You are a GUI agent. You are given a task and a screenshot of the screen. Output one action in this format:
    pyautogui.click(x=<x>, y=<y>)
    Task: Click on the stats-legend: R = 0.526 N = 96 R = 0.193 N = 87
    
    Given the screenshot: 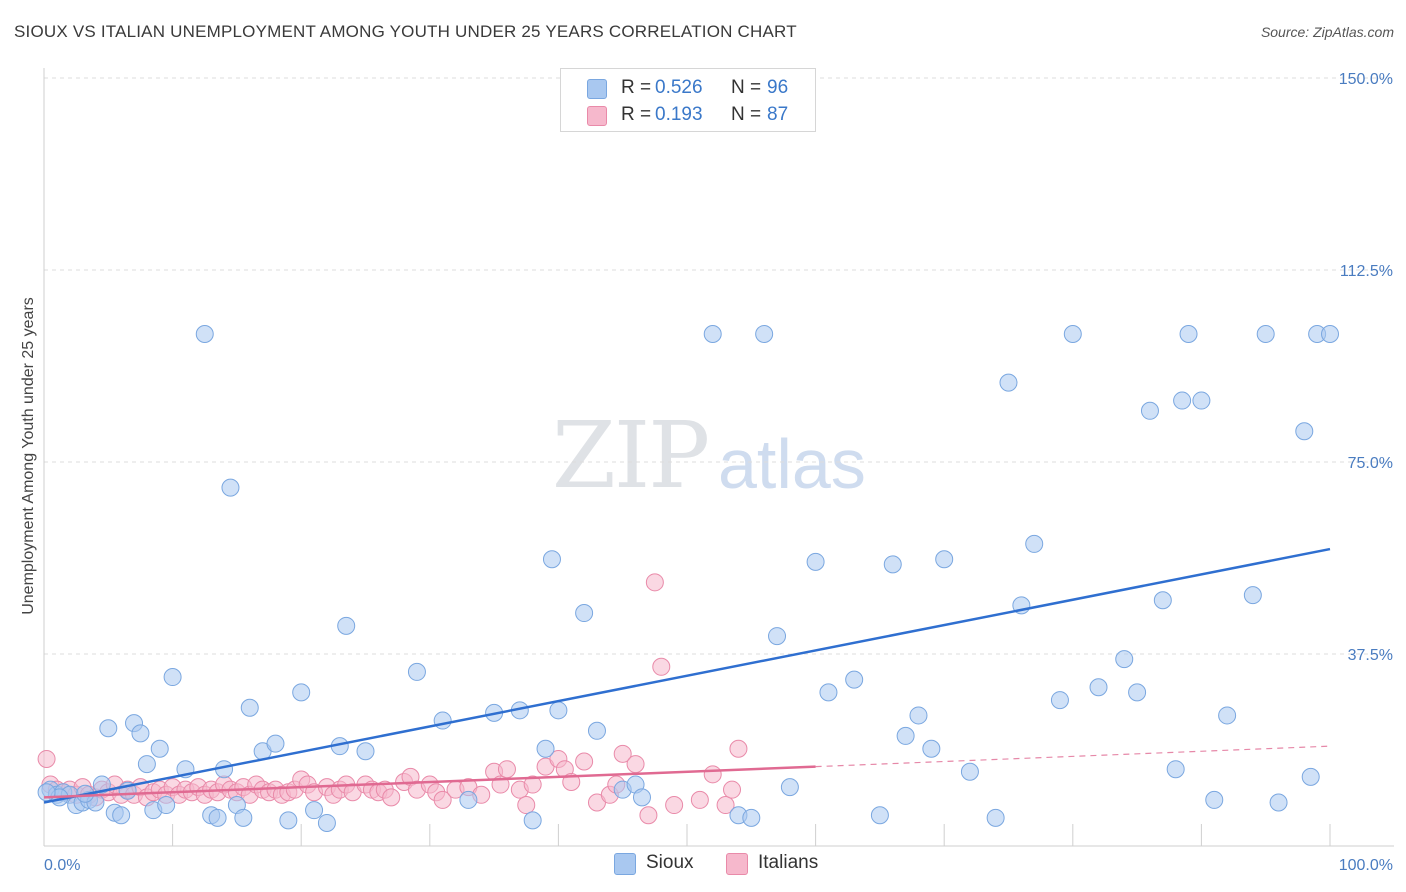 What is the action you would take?
    pyautogui.click(x=688, y=100)
    